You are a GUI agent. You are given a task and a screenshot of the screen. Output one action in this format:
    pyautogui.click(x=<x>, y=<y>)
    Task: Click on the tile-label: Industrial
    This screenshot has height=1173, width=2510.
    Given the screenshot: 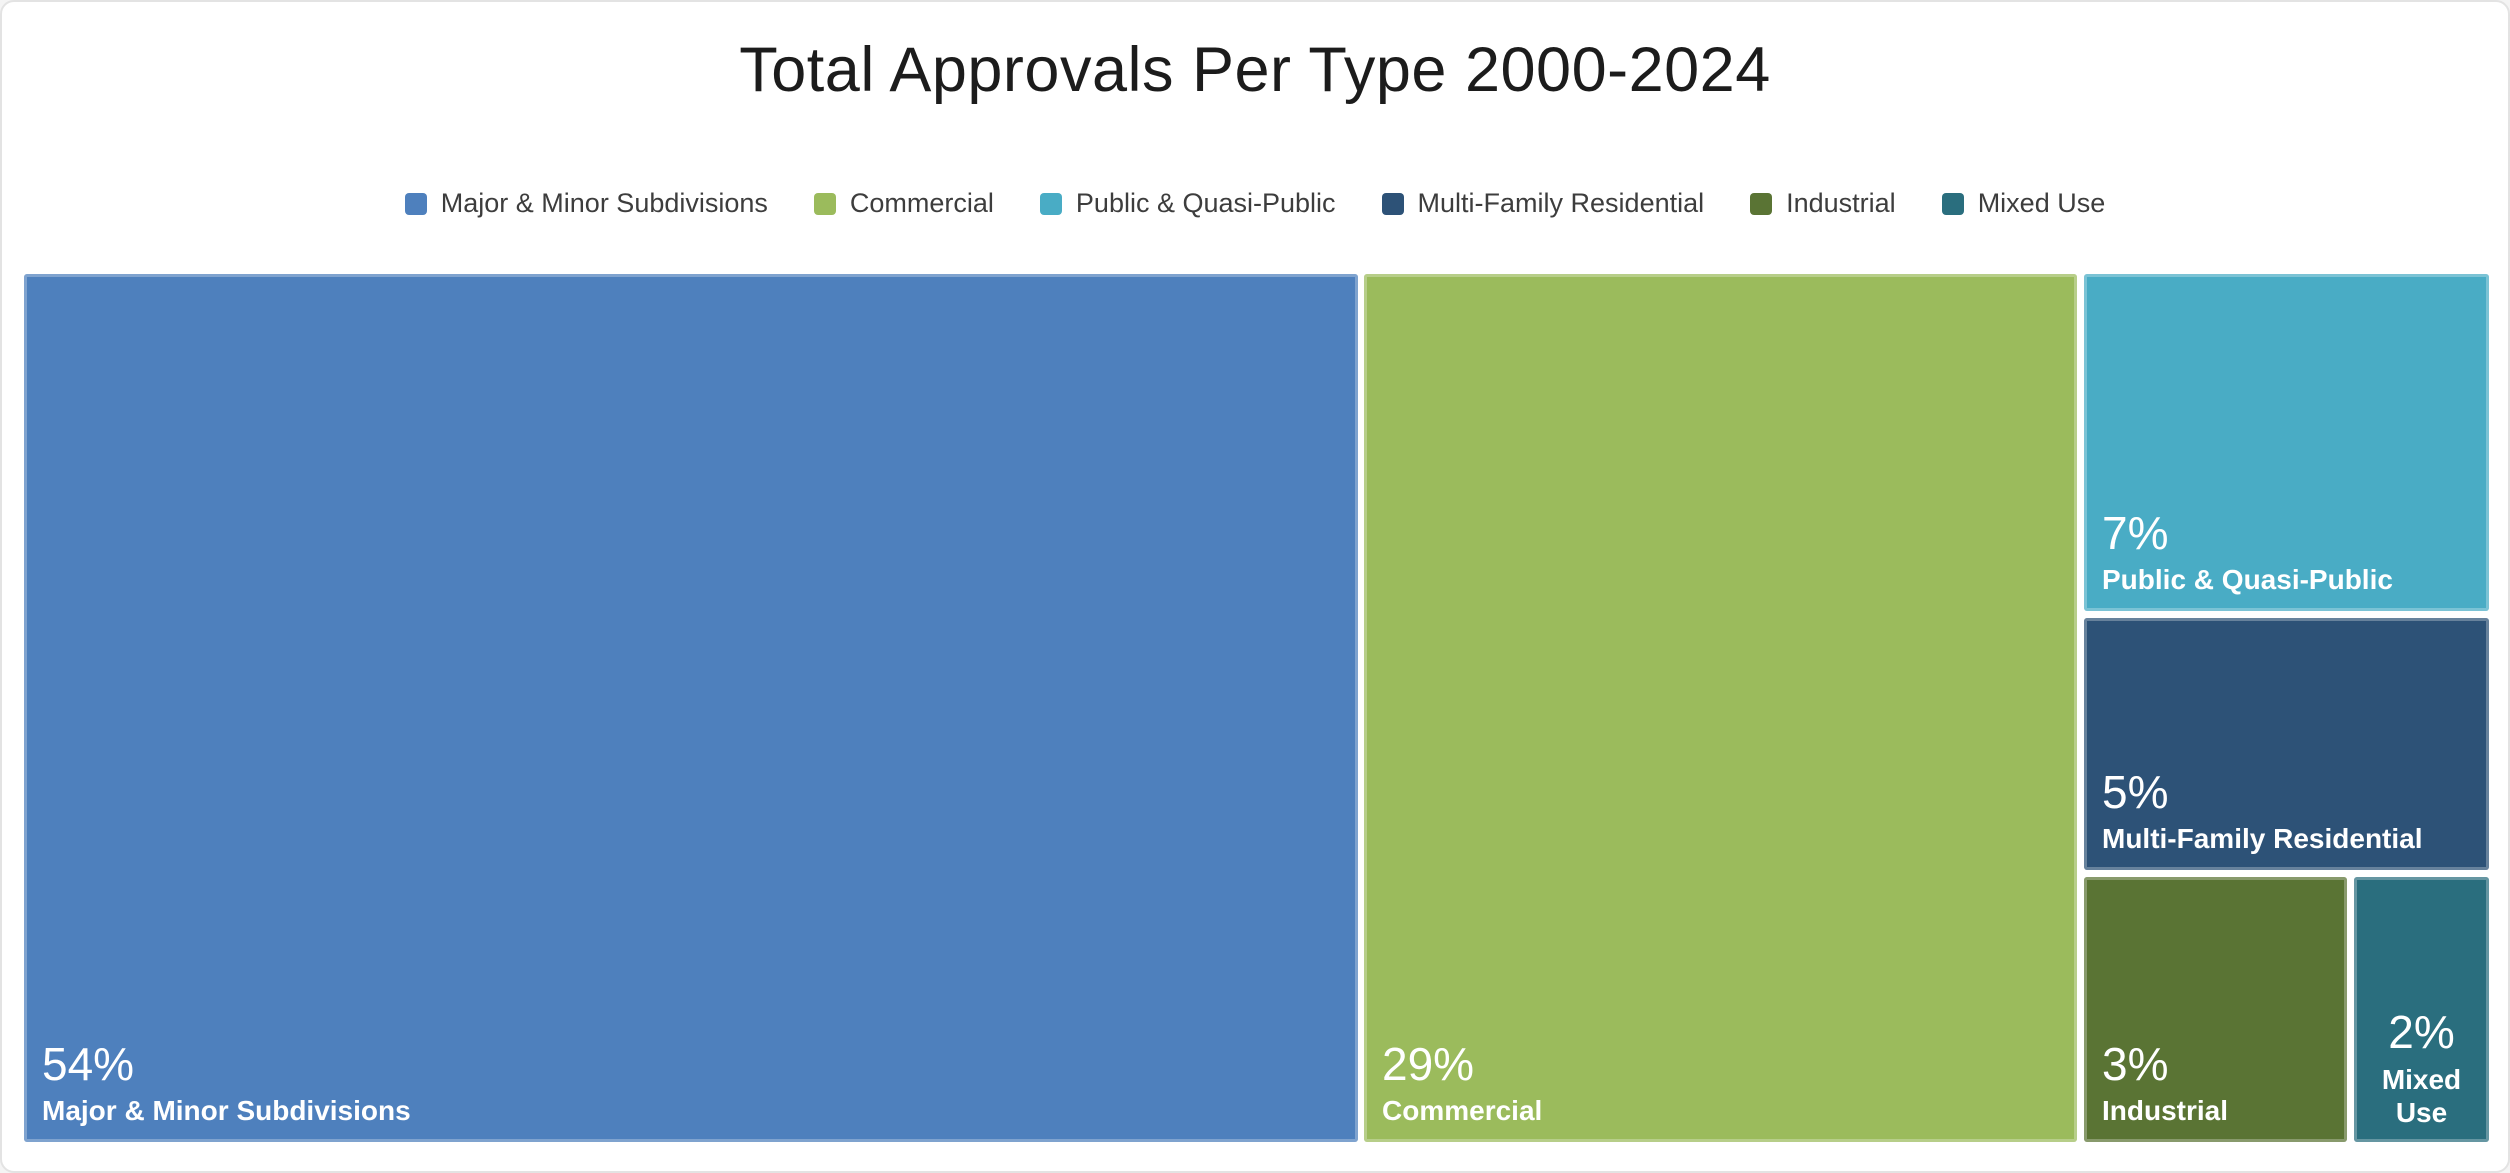 What is the action you would take?
    pyautogui.click(x=2165, y=1111)
    